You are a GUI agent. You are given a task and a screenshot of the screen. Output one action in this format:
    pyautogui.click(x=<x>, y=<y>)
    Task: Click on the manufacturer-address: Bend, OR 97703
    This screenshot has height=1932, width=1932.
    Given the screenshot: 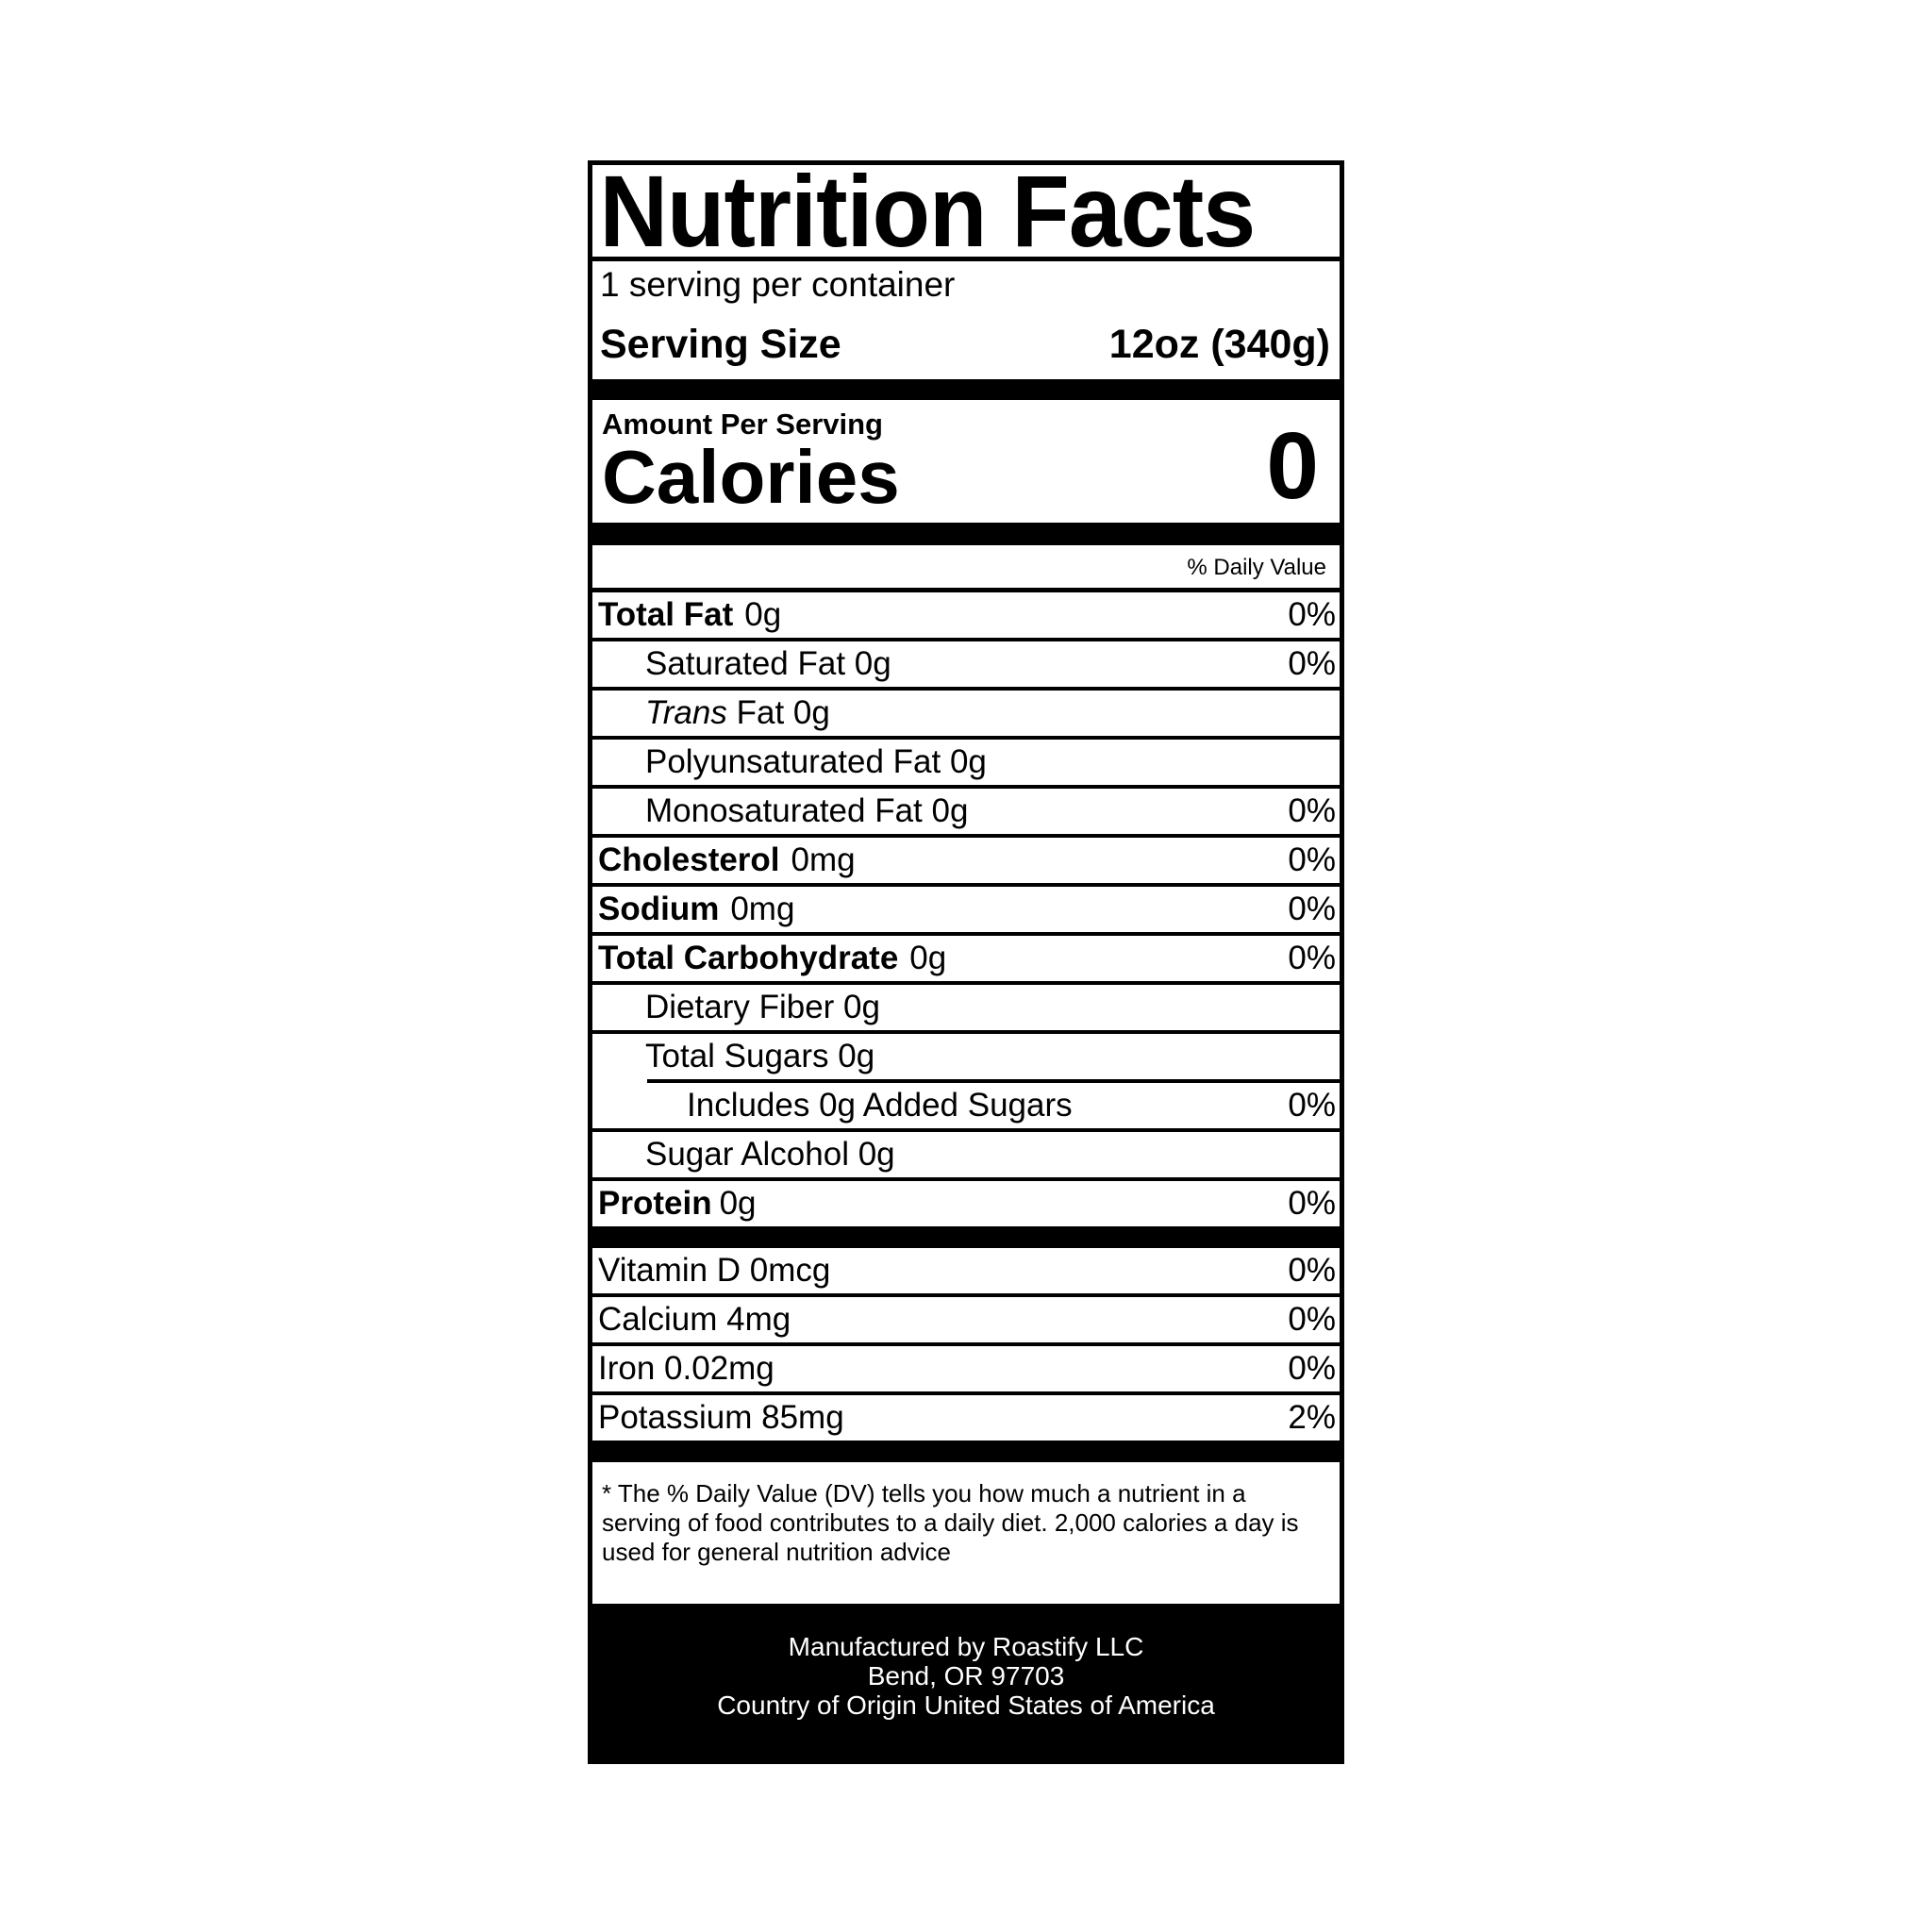 What is the action you would take?
    pyautogui.click(x=966, y=1675)
    